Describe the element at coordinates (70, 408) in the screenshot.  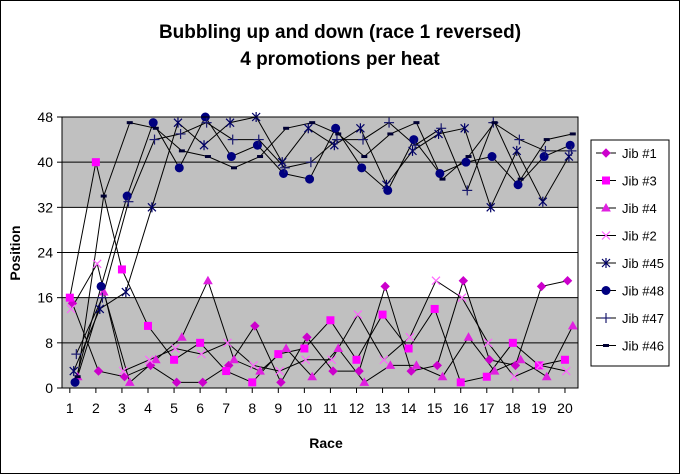
I see `x-tick-label: 1` at that location.